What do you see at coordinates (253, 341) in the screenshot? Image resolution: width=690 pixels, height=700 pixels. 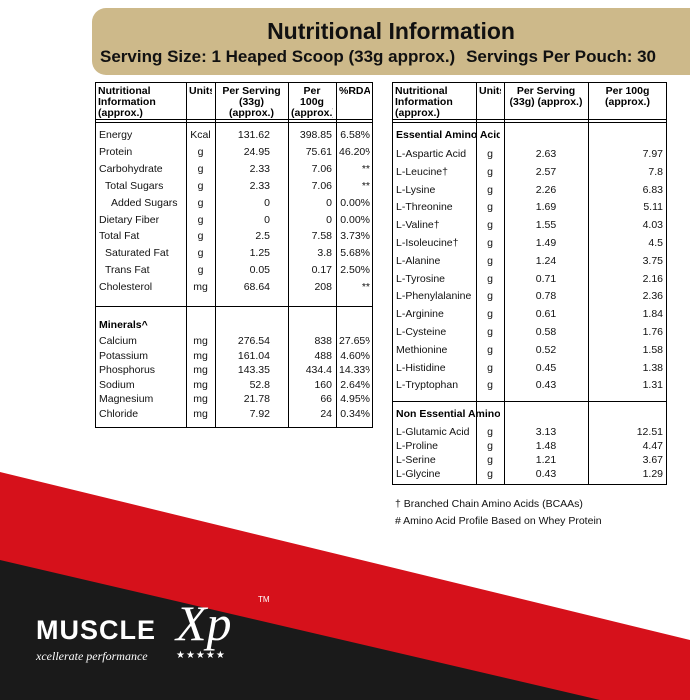 I see `cell-value: 276.54` at bounding box center [253, 341].